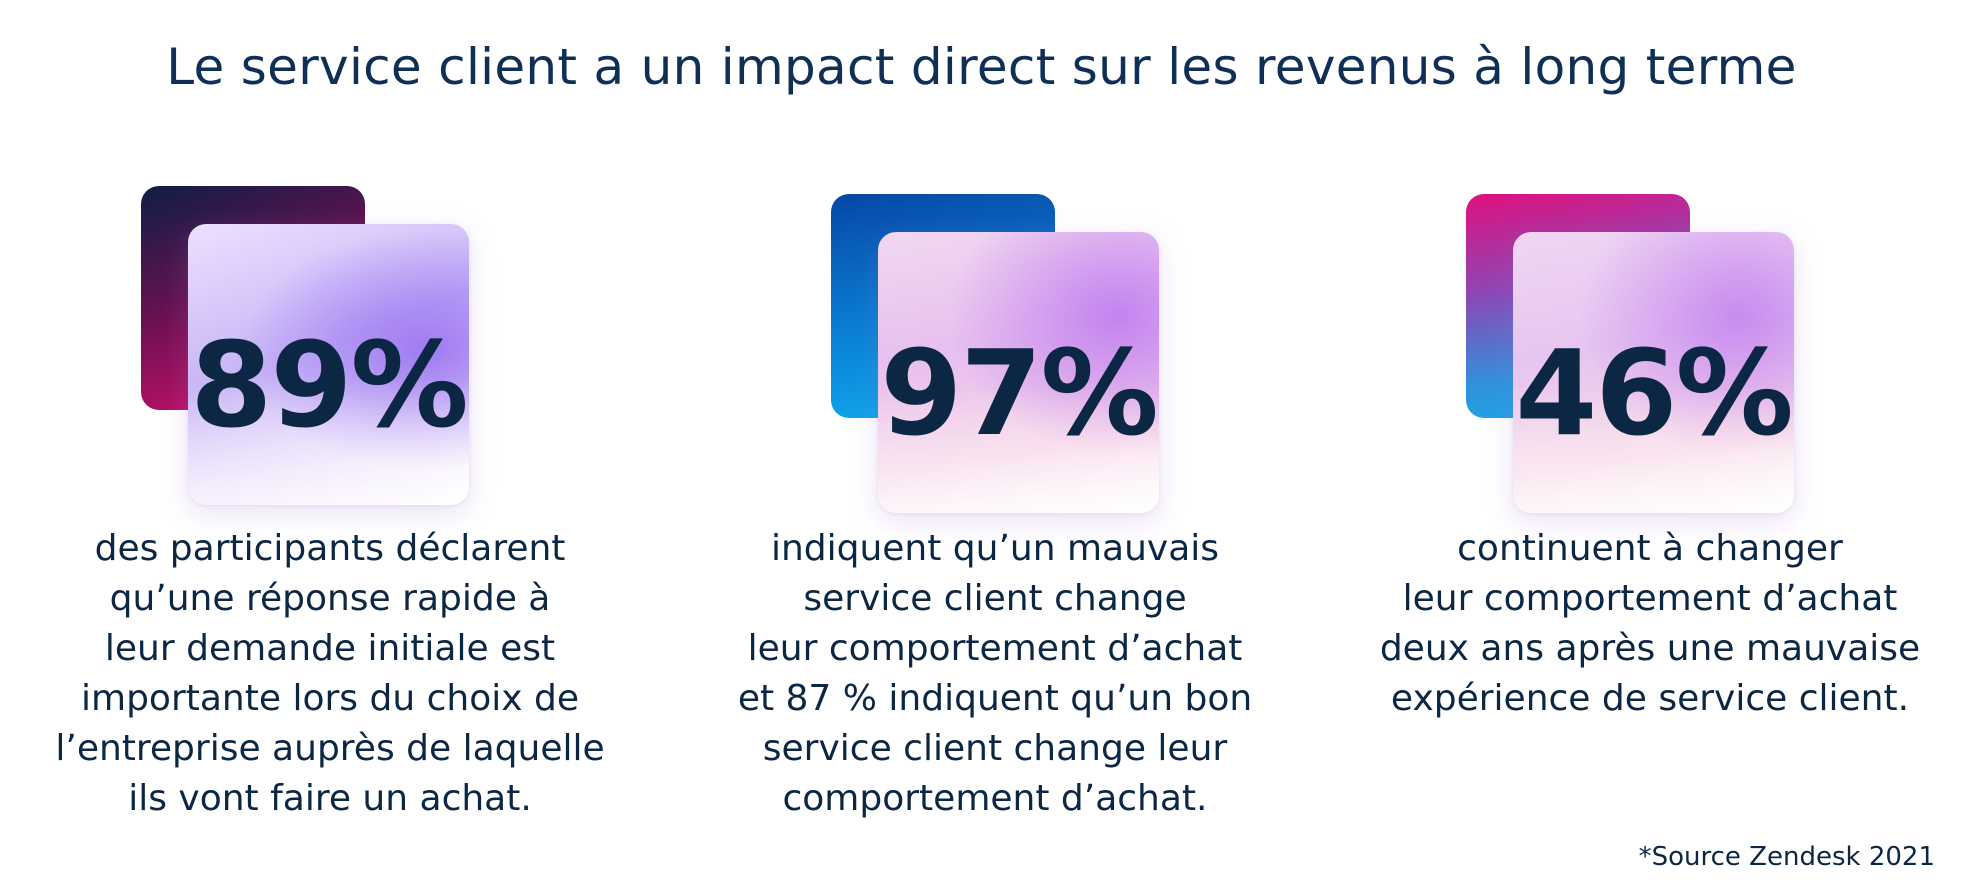  Describe the element at coordinates (1654, 393) in the screenshot. I see `stat-3-percent: 46%` at that location.